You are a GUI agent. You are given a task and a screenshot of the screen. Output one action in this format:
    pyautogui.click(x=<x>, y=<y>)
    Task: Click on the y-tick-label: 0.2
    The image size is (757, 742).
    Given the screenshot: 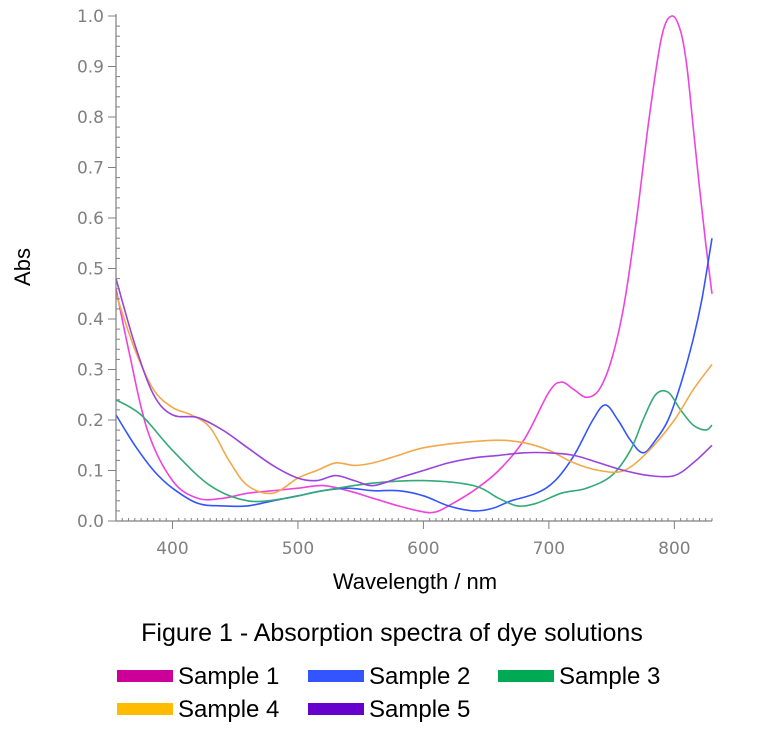 What is the action you would take?
    pyautogui.click(x=90, y=421)
    